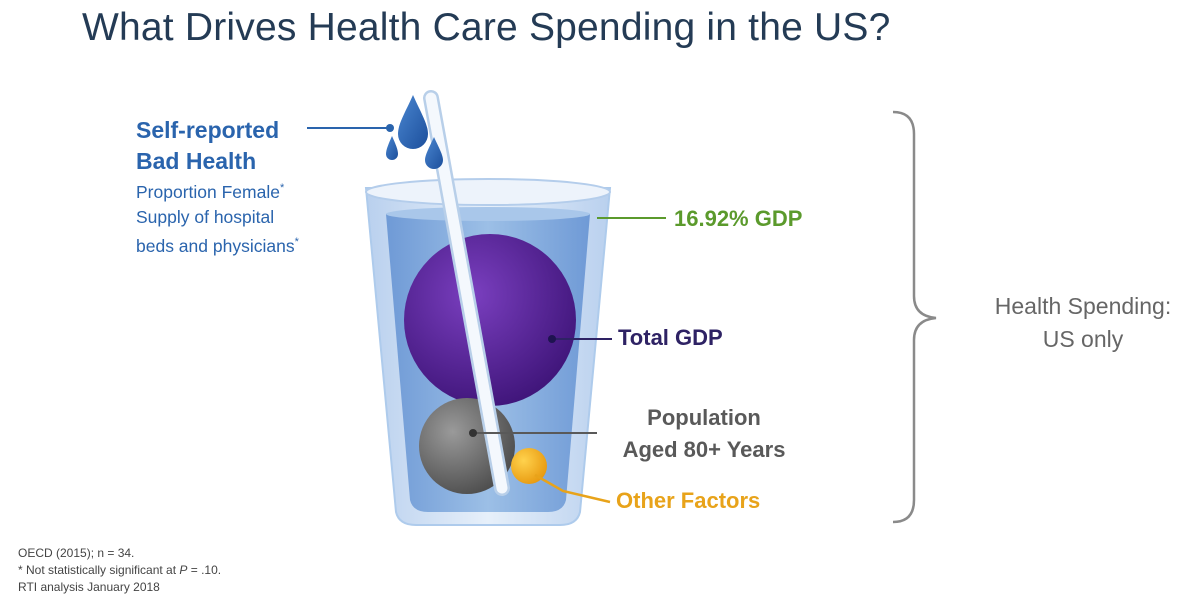  I want to click on total-gdp-ball, so click(490, 320).